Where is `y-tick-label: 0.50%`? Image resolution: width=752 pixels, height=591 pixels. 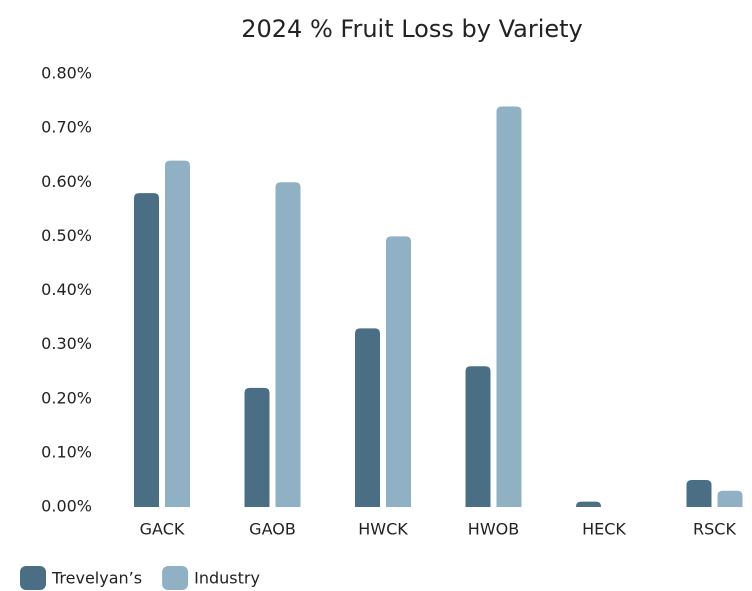 y-tick-label: 0.50% is located at coordinates (66, 235).